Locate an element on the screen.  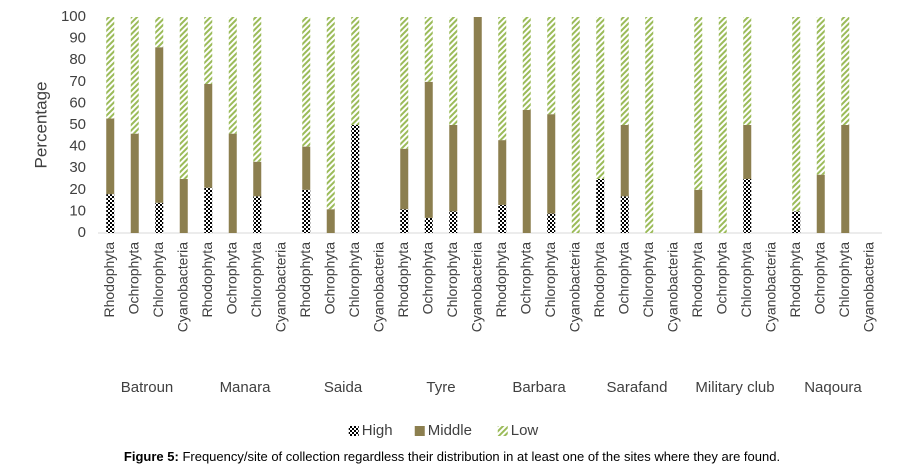
y-tick-label: 90 is located at coordinates (77, 38).